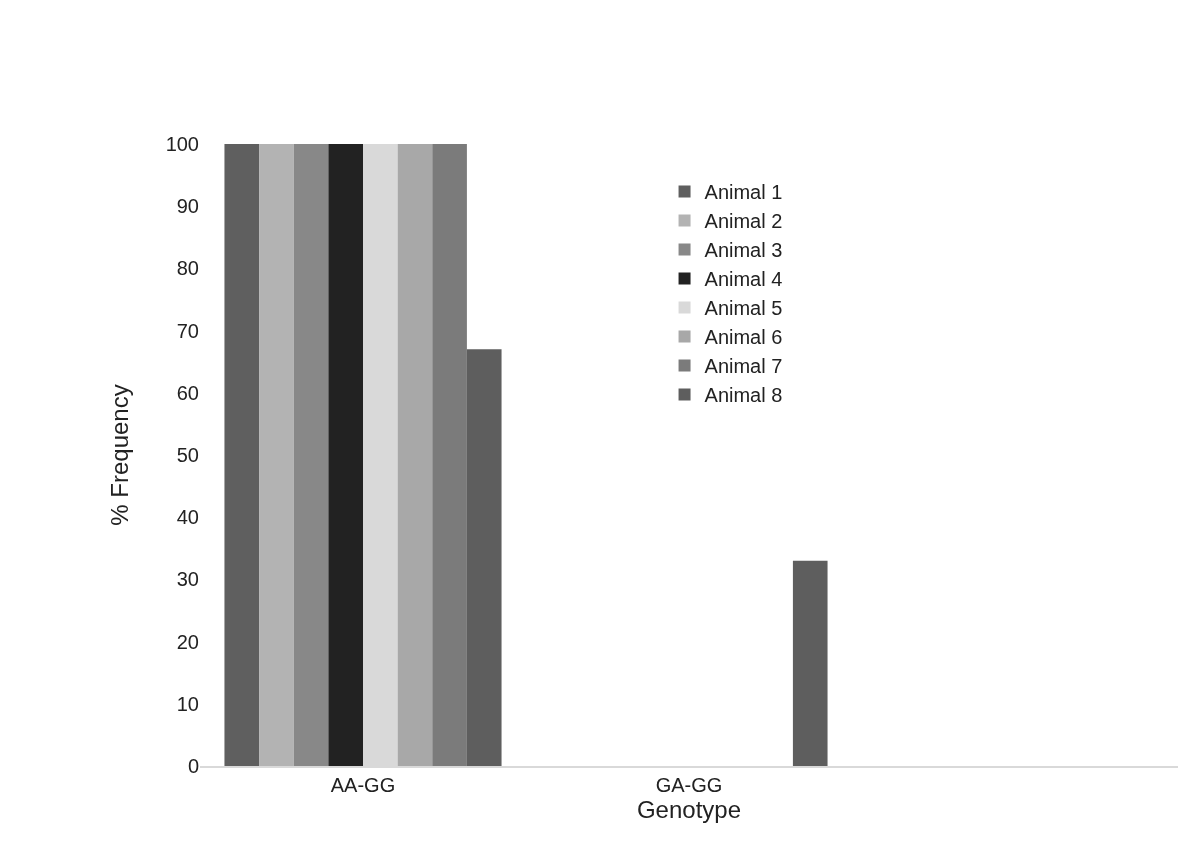 The image size is (1178, 859). Describe the element at coordinates (187, 703) in the screenshot. I see `y-tick-label: 10` at that location.